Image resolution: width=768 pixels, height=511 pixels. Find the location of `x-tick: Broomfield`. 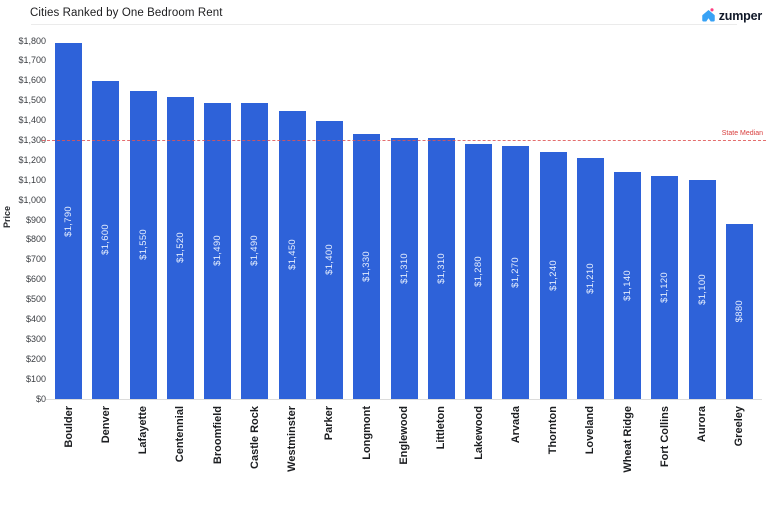

x-tick: Broomfield is located at coordinates (217, 458).